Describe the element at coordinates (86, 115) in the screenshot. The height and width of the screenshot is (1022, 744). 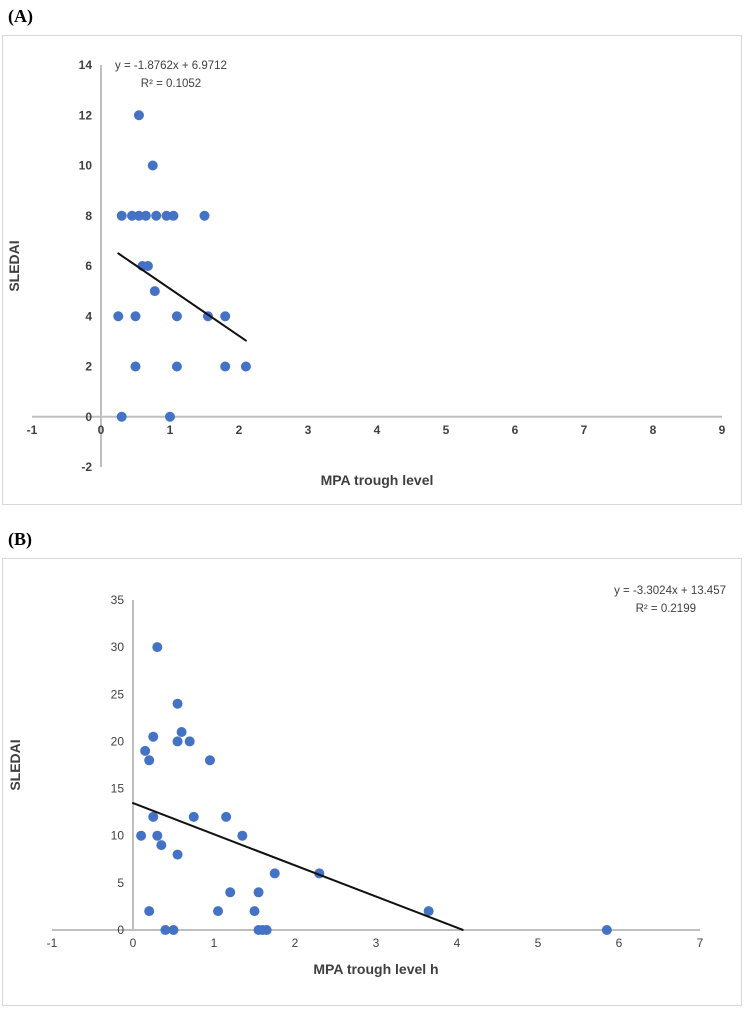
I see `y-tick-label: 12` at that location.